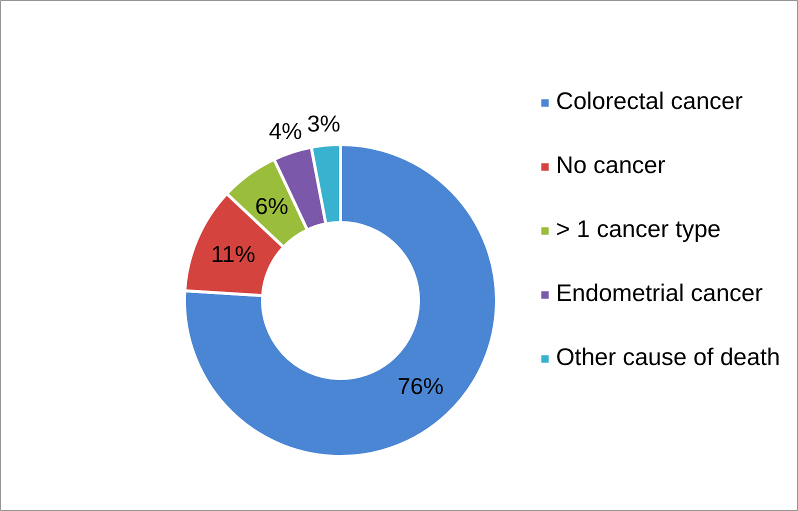 This screenshot has width=798, height=511. Describe the element at coordinates (649, 102) in the screenshot. I see `legend-label: Colorectal cancer` at that location.